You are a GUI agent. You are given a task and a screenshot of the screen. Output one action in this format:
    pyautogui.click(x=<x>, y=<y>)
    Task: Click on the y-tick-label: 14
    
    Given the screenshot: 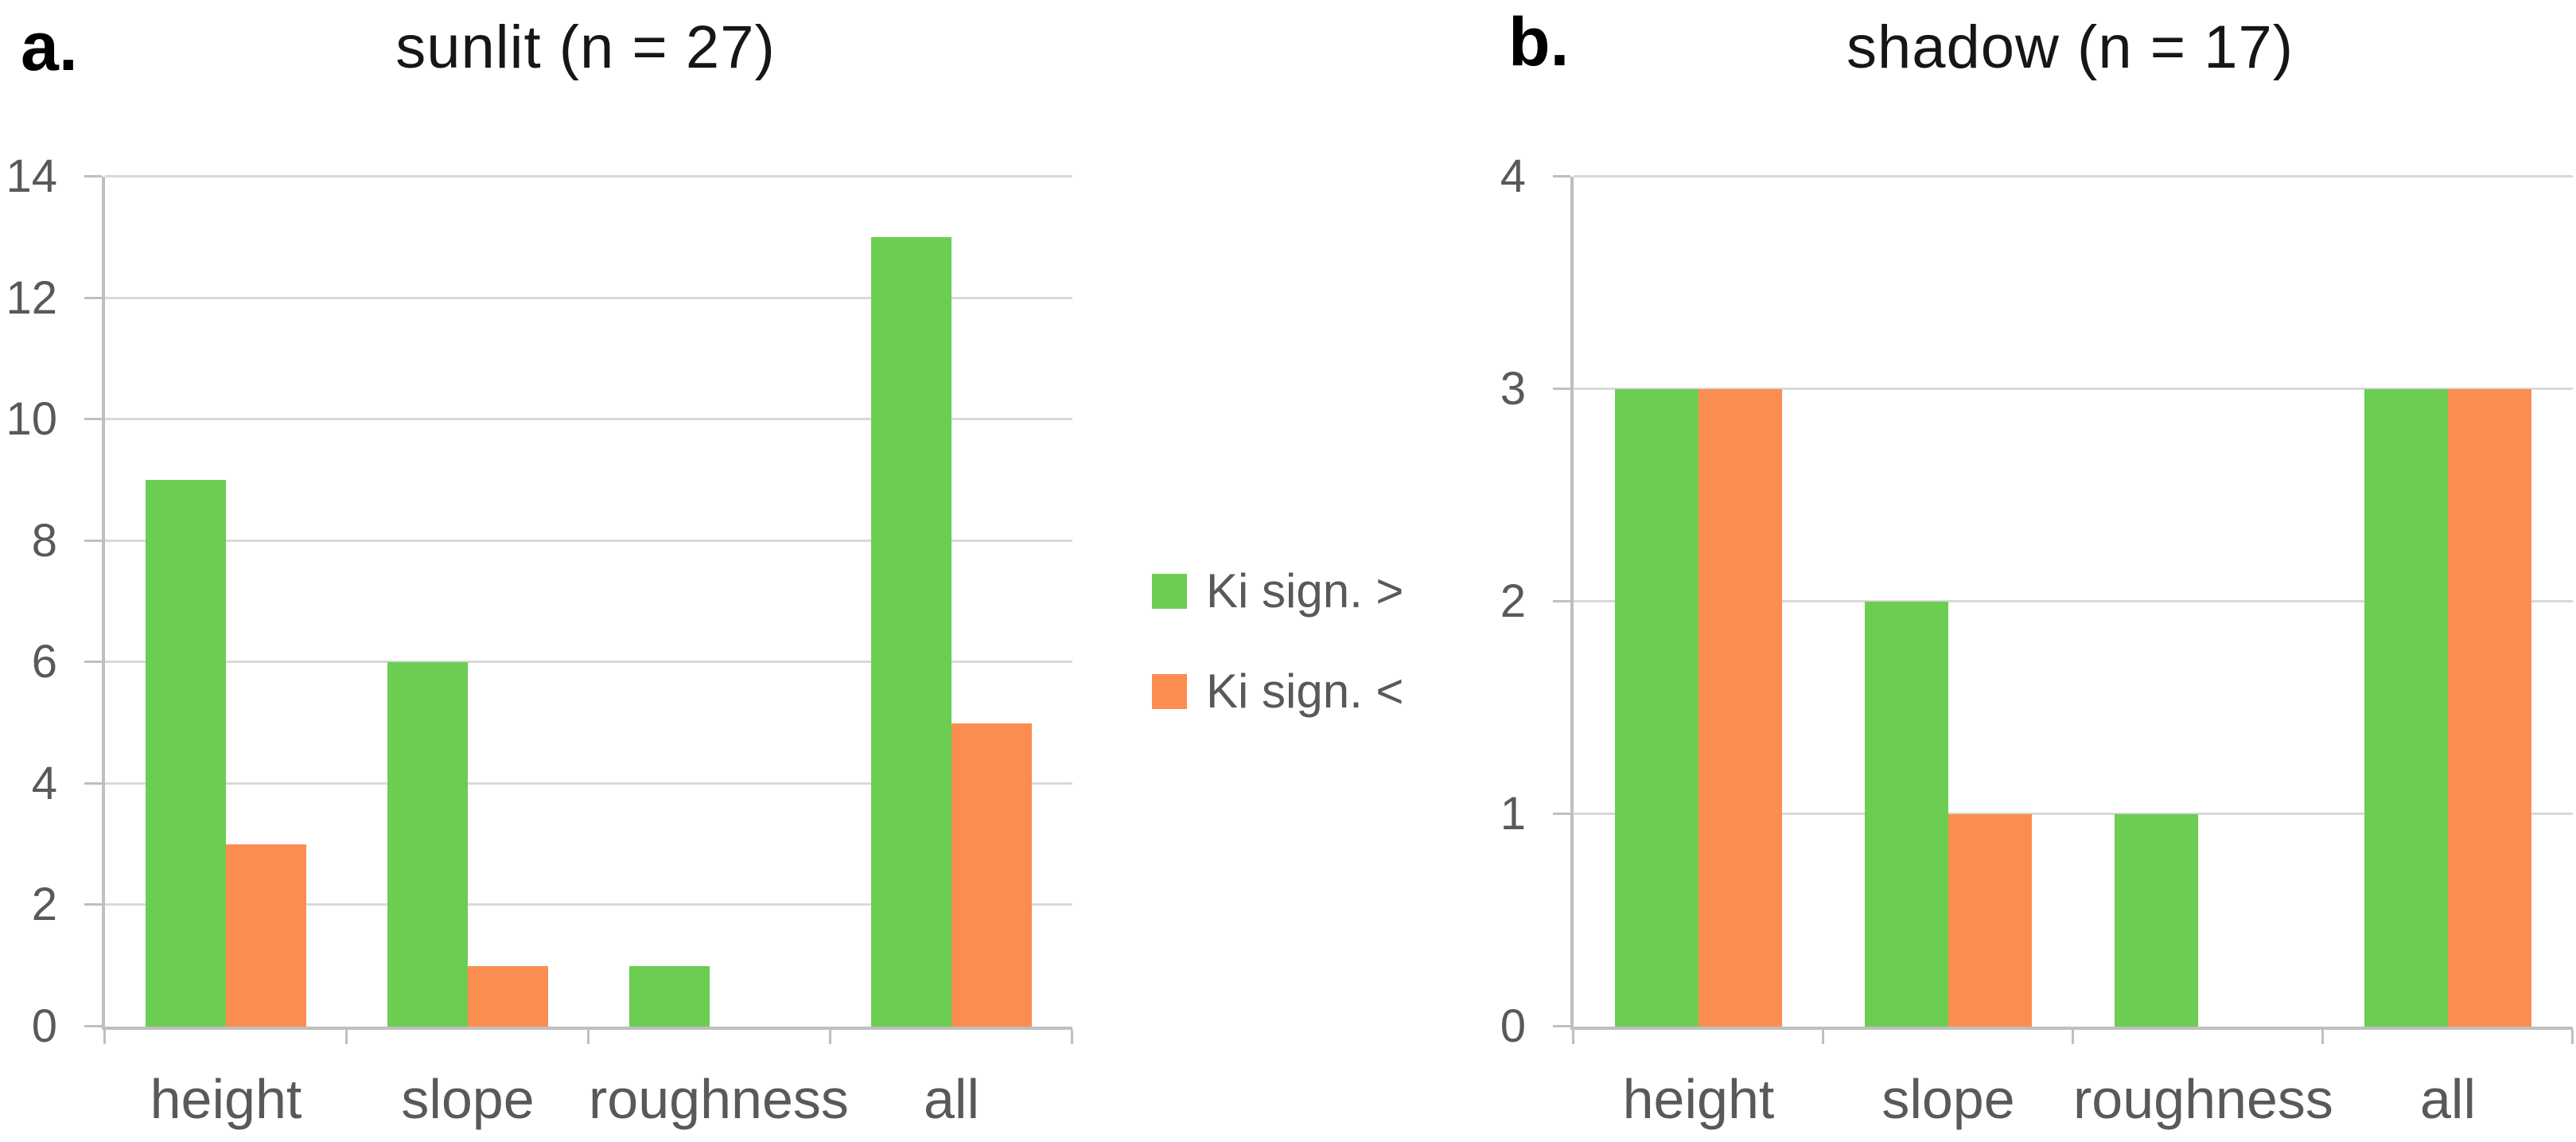 What is the action you would take?
    pyautogui.click(x=32, y=176)
    